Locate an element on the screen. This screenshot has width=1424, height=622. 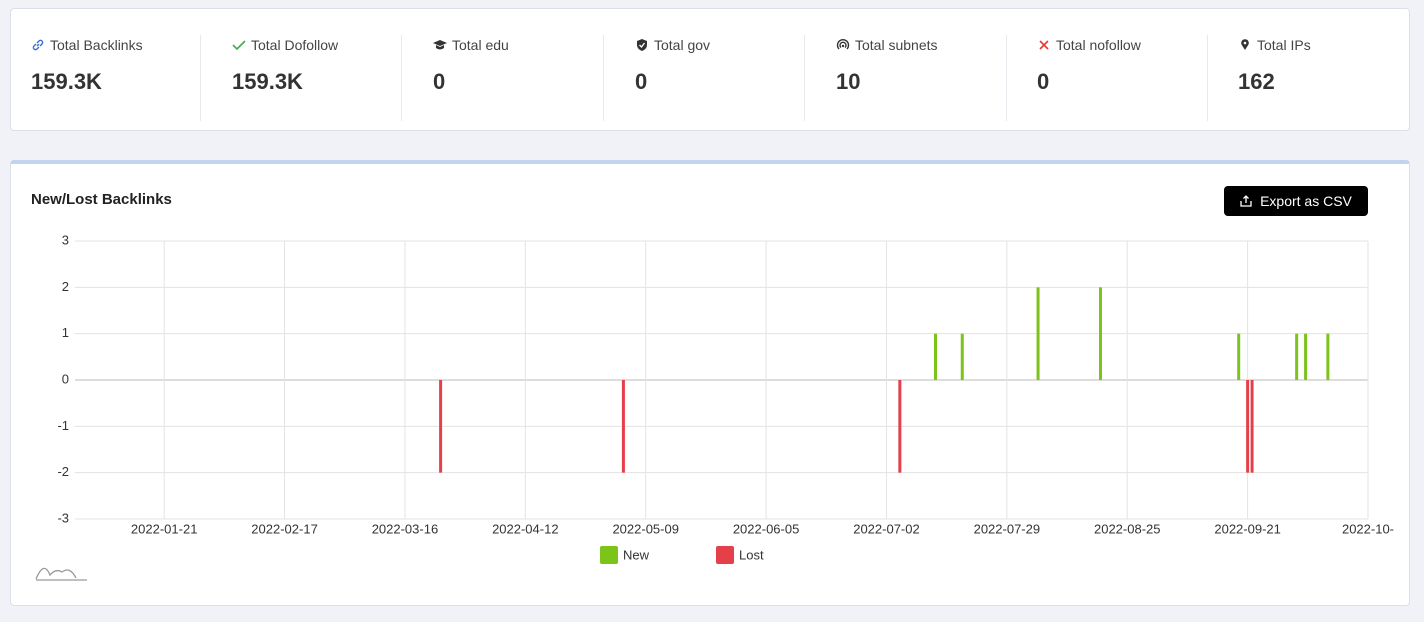
stat-value: 162 is located at coordinates (1256, 81).